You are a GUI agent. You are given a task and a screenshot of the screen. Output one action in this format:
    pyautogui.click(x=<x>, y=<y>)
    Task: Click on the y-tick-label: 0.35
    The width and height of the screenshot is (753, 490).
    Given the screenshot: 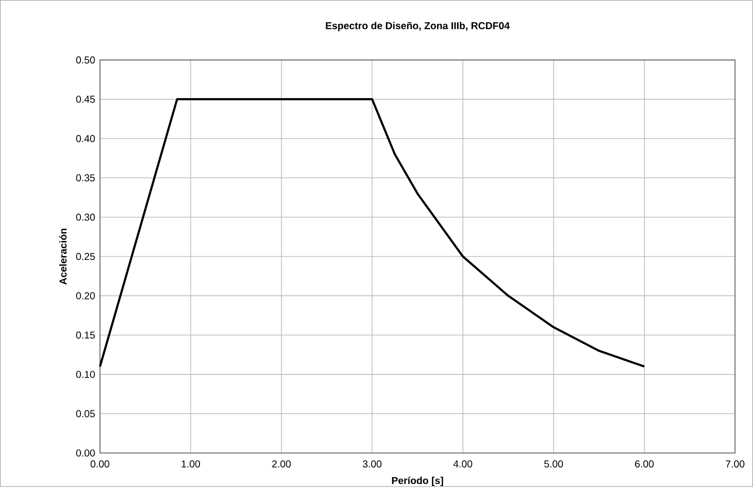 What is the action you would take?
    pyautogui.click(x=85, y=178)
    